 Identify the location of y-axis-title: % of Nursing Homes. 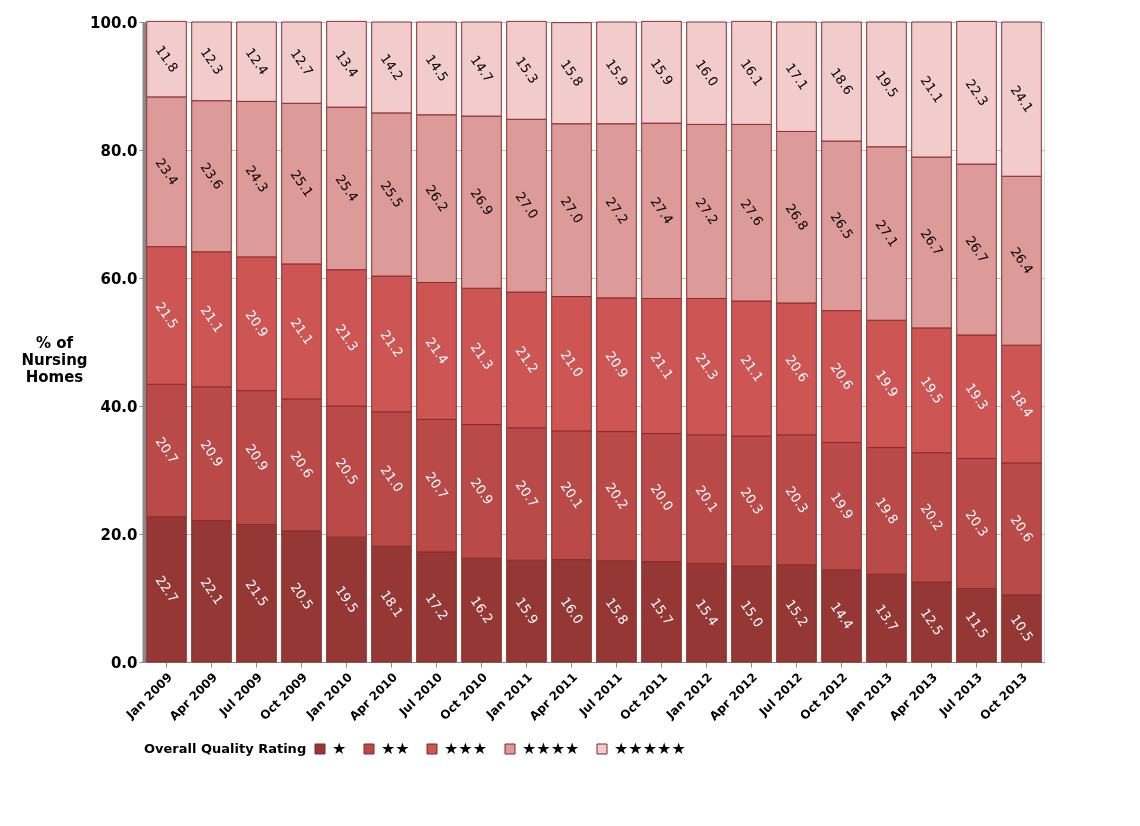
(54, 359).